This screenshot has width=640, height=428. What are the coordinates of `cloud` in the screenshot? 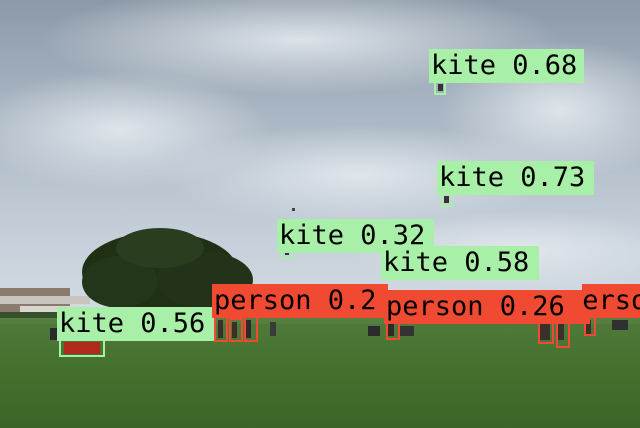 It's located at (360, 175).